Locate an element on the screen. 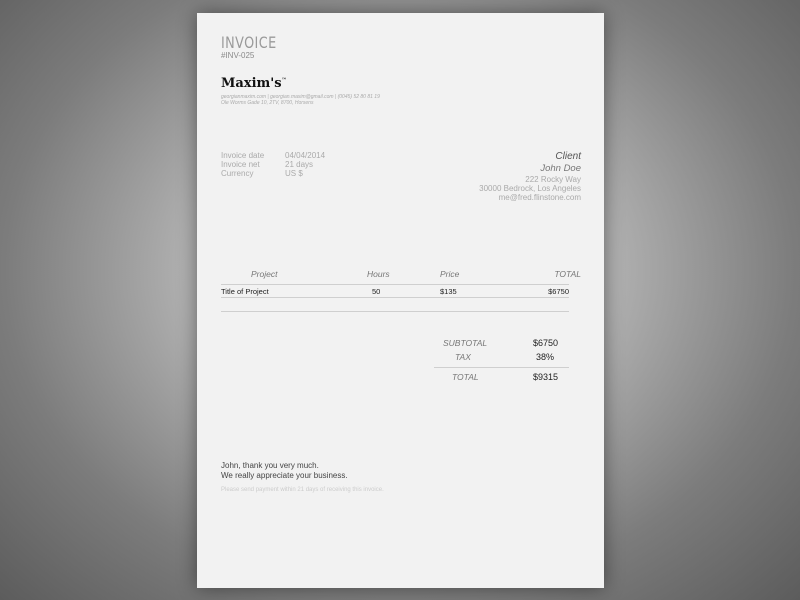 This screenshot has width=800, height=600. client-email: me@fred.flinstone.com is located at coordinates (539, 197).